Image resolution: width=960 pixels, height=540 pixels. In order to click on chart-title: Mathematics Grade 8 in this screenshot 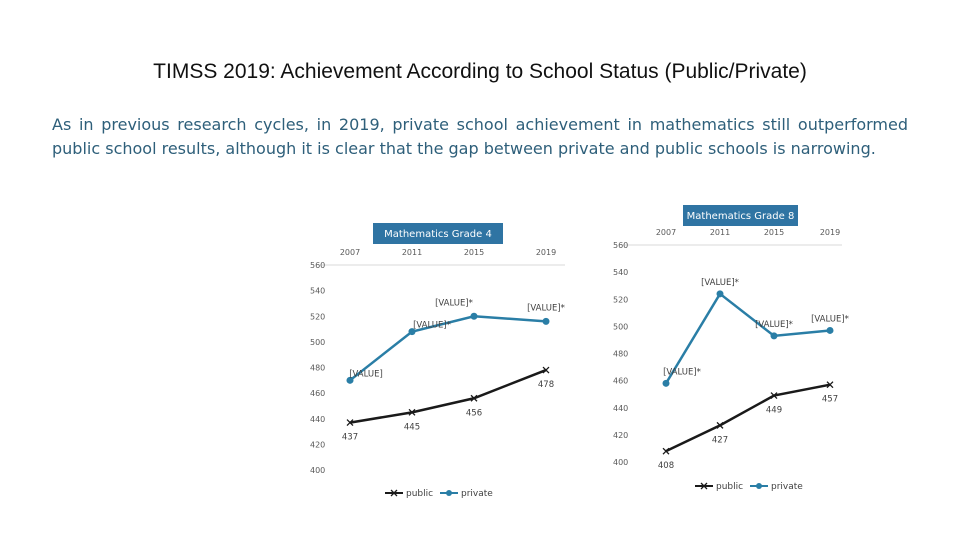, I will do `click(741, 216)`.